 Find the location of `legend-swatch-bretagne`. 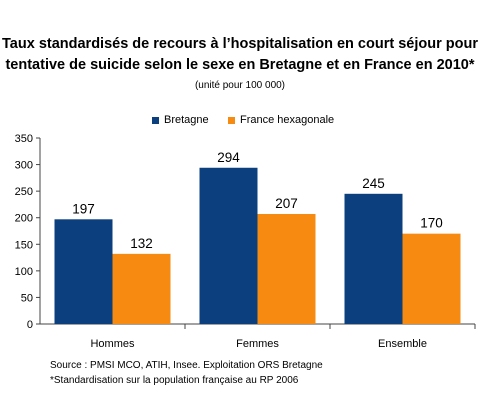

legend-swatch-bretagne is located at coordinates (155, 120).